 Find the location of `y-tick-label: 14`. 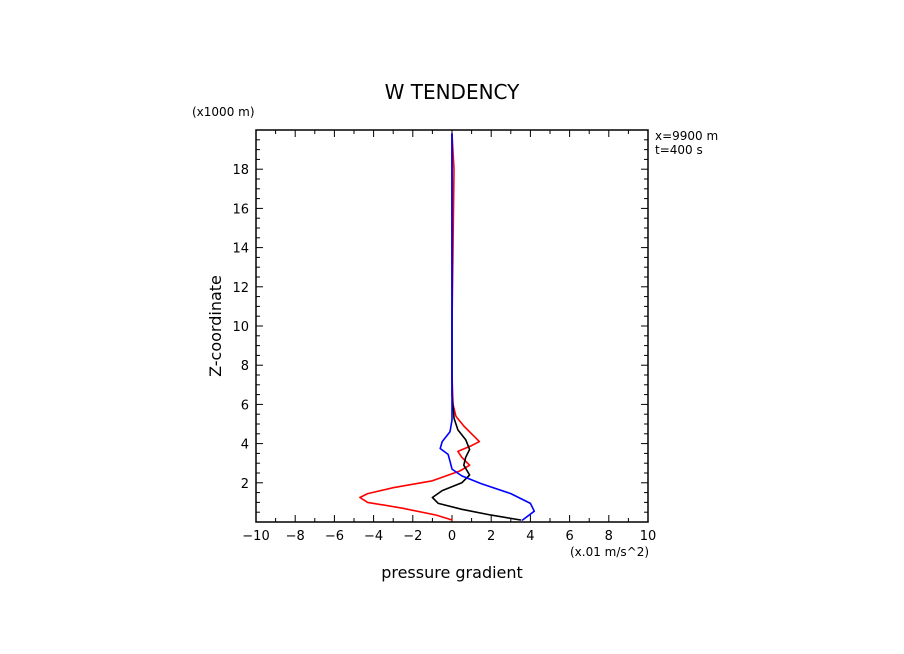

y-tick-label: 14 is located at coordinates (240, 249).